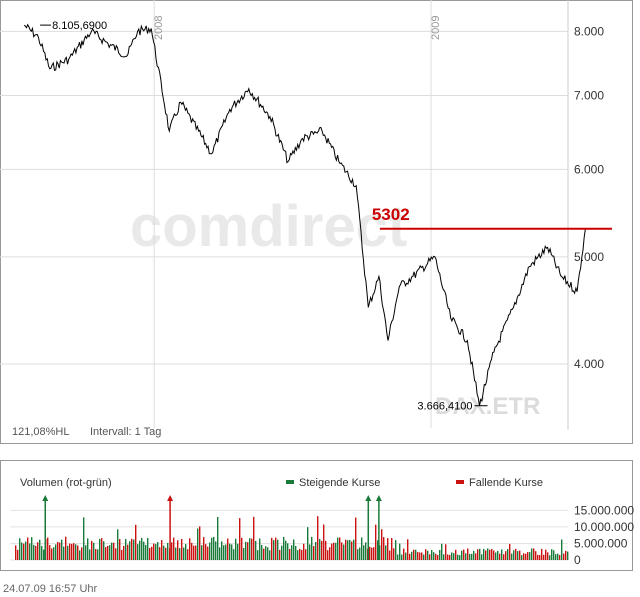 The height and width of the screenshot is (597, 640). Describe the element at coordinates (41, 432) in the screenshot. I see `info-hl: 121,08%HL` at that location.